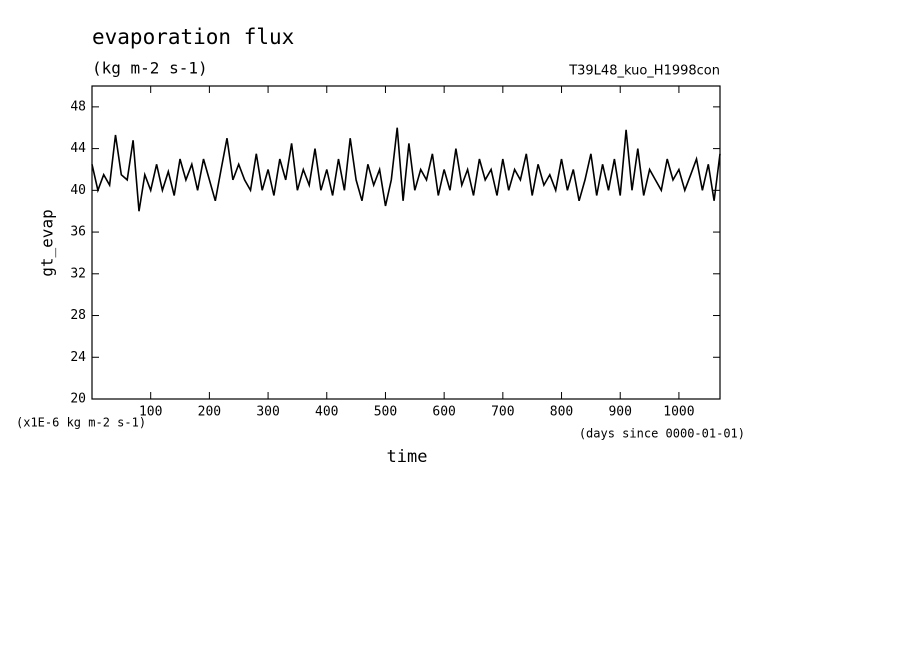 This screenshot has height=654, width=904. I want to click on x-axis-label: time, so click(407, 457).